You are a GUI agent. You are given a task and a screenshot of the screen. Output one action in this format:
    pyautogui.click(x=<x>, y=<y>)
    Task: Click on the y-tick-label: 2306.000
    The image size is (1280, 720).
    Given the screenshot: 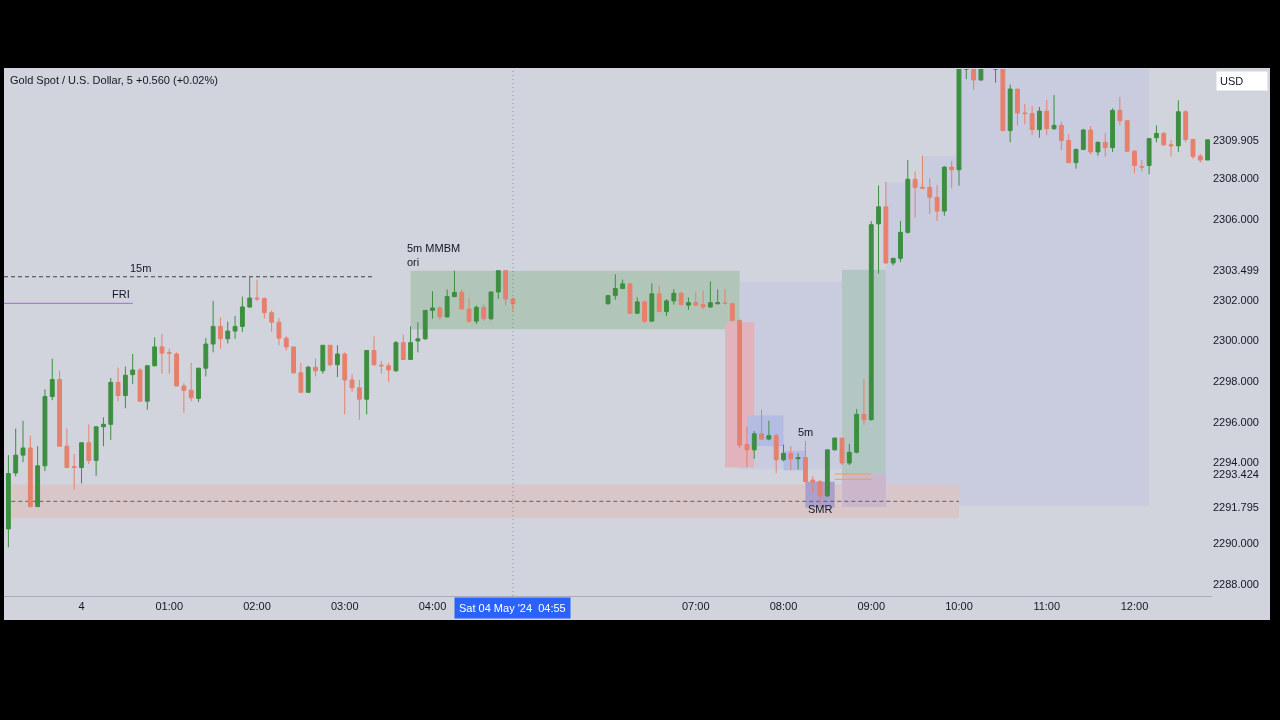 What is the action you would take?
    pyautogui.click(x=1236, y=218)
    